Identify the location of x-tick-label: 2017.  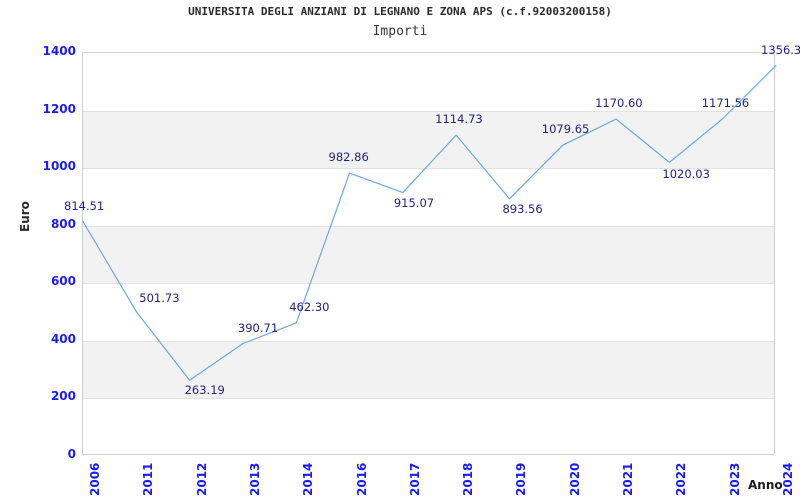
(414, 479).